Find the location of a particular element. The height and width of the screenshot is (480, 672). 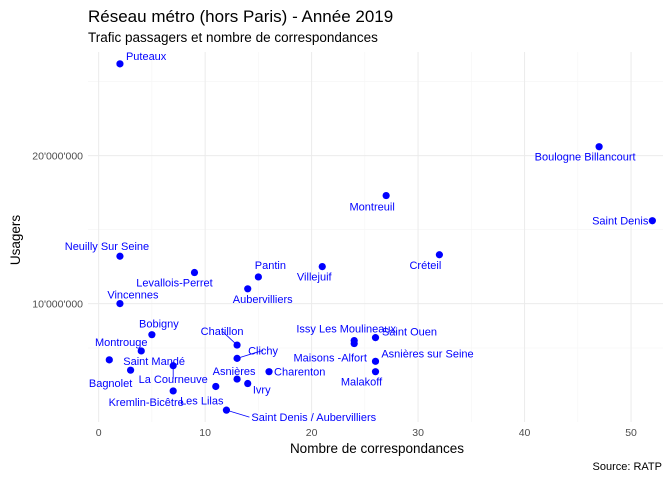

point-label: Montreuil is located at coordinates (372, 208).